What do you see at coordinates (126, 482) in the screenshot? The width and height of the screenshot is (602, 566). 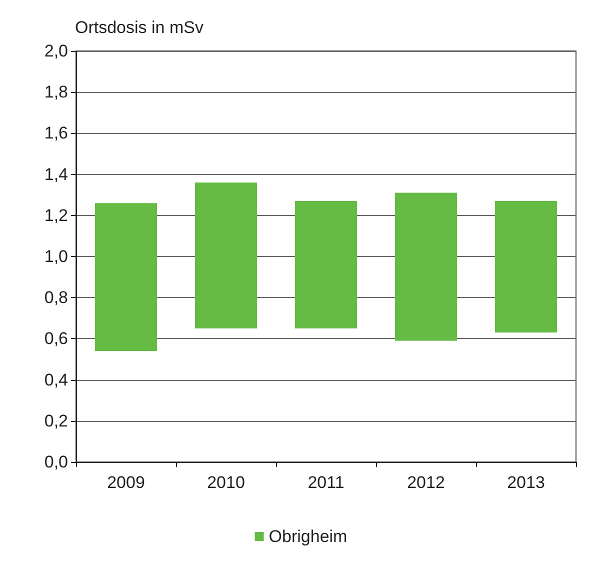 I see `x-tick-label: 2009` at bounding box center [126, 482].